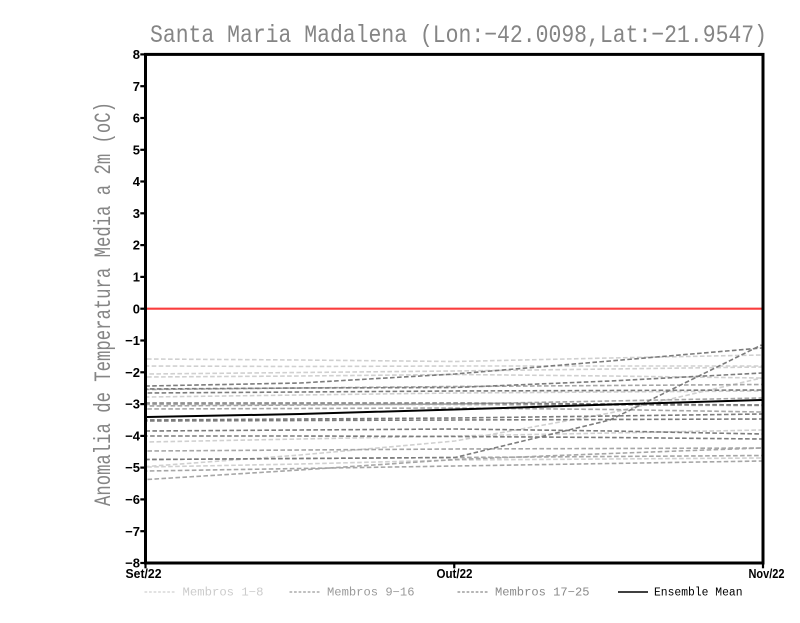 This screenshot has width=800, height=623. What do you see at coordinates (136, 149) in the screenshot?
I see `svg-text: 5` at bounding box center [136, 149].